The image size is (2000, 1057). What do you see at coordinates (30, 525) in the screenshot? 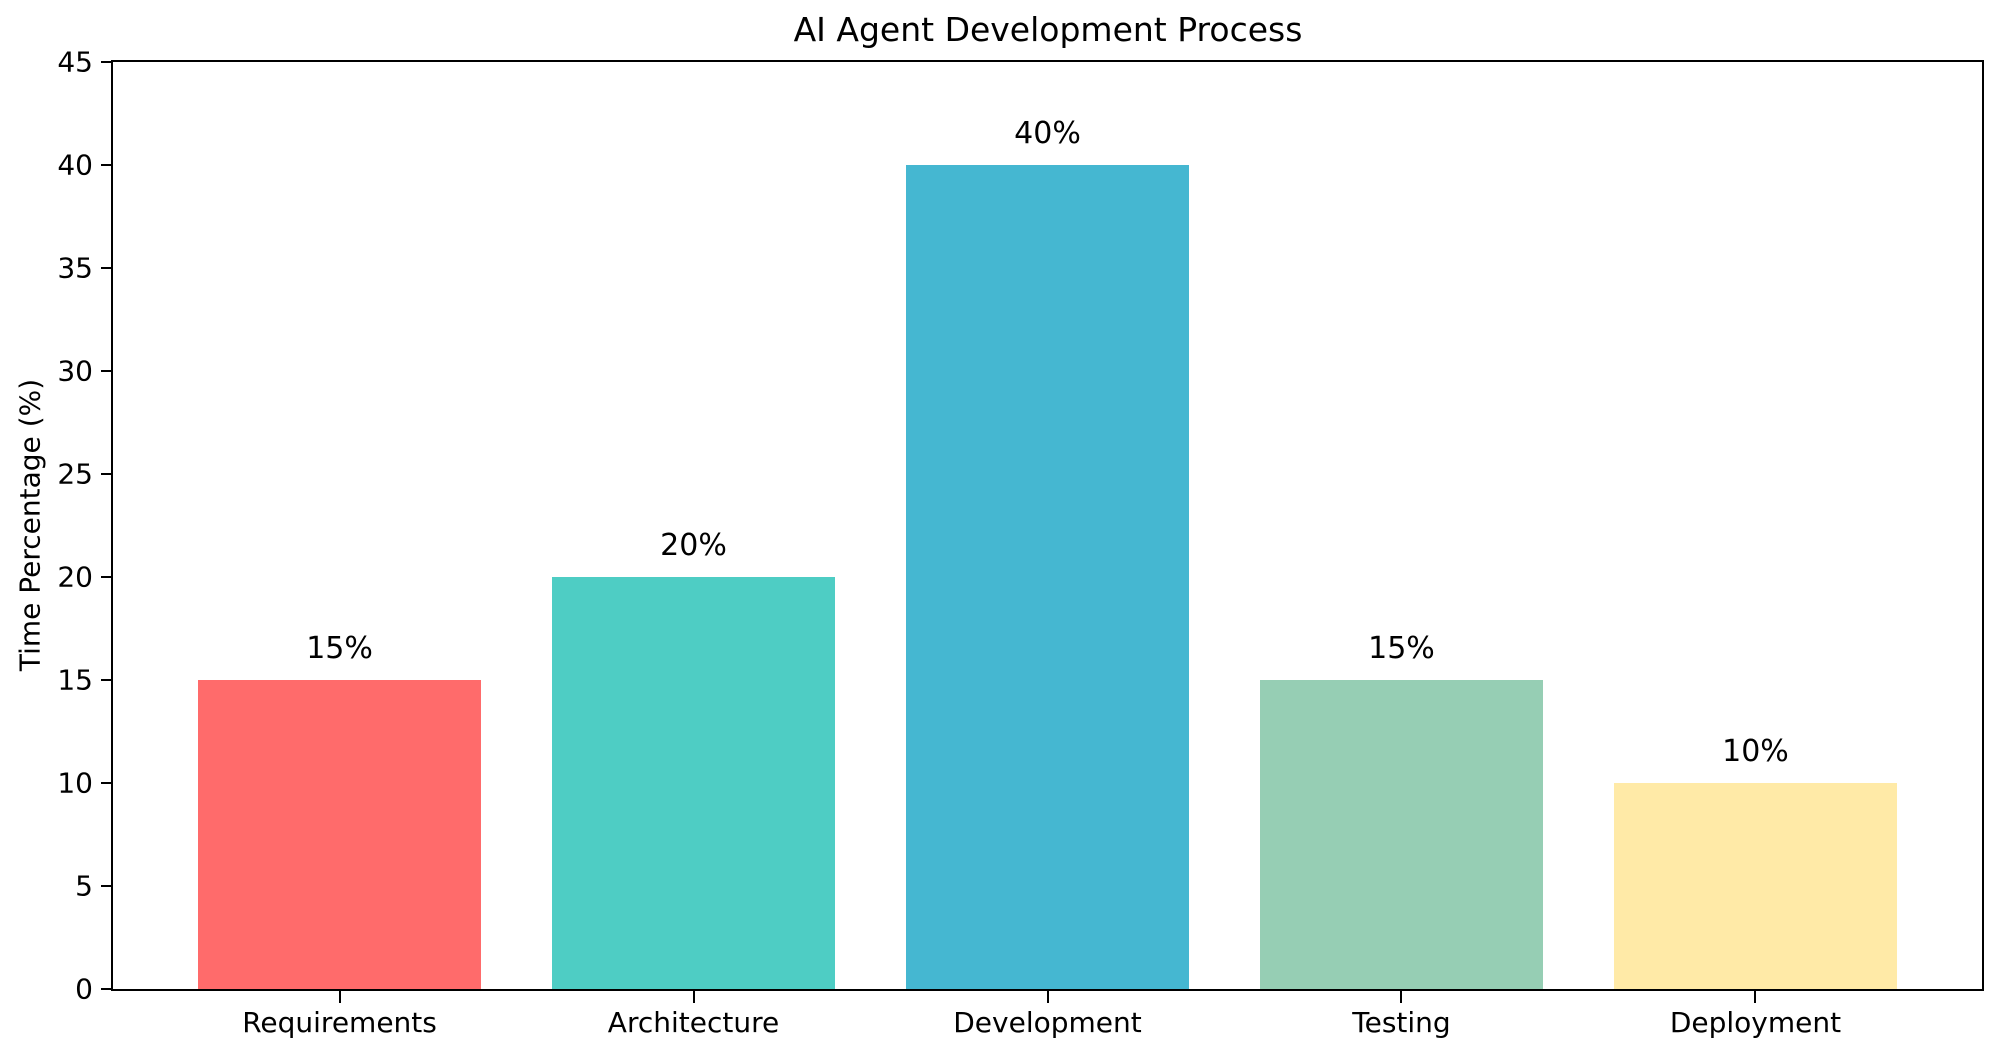
I see `y-axis-label: Time Percentage (%)` at bounding box center [30, 525].